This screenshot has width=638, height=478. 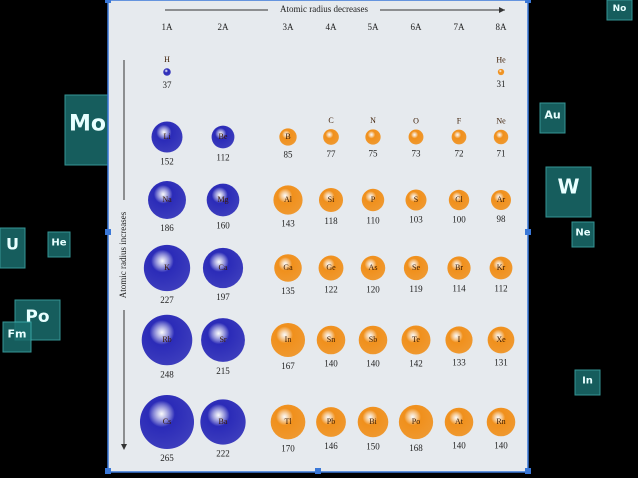 I want to click on element-symbol: Rb, so click(x=166, y=339).